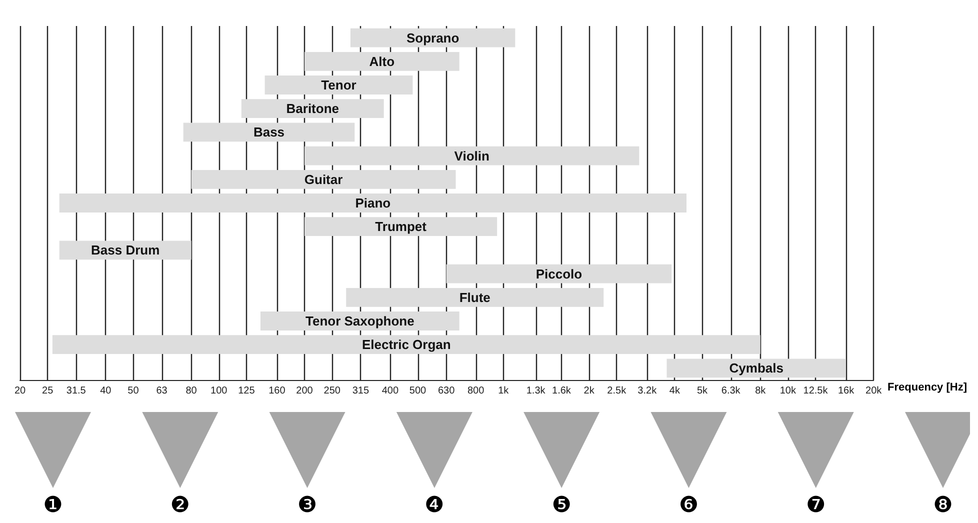 The height and width of the screenshot is (523, 978). Describe the element at coordinates (162, 391) in the screenshot. I see `x-tick-label: 63` at that location.